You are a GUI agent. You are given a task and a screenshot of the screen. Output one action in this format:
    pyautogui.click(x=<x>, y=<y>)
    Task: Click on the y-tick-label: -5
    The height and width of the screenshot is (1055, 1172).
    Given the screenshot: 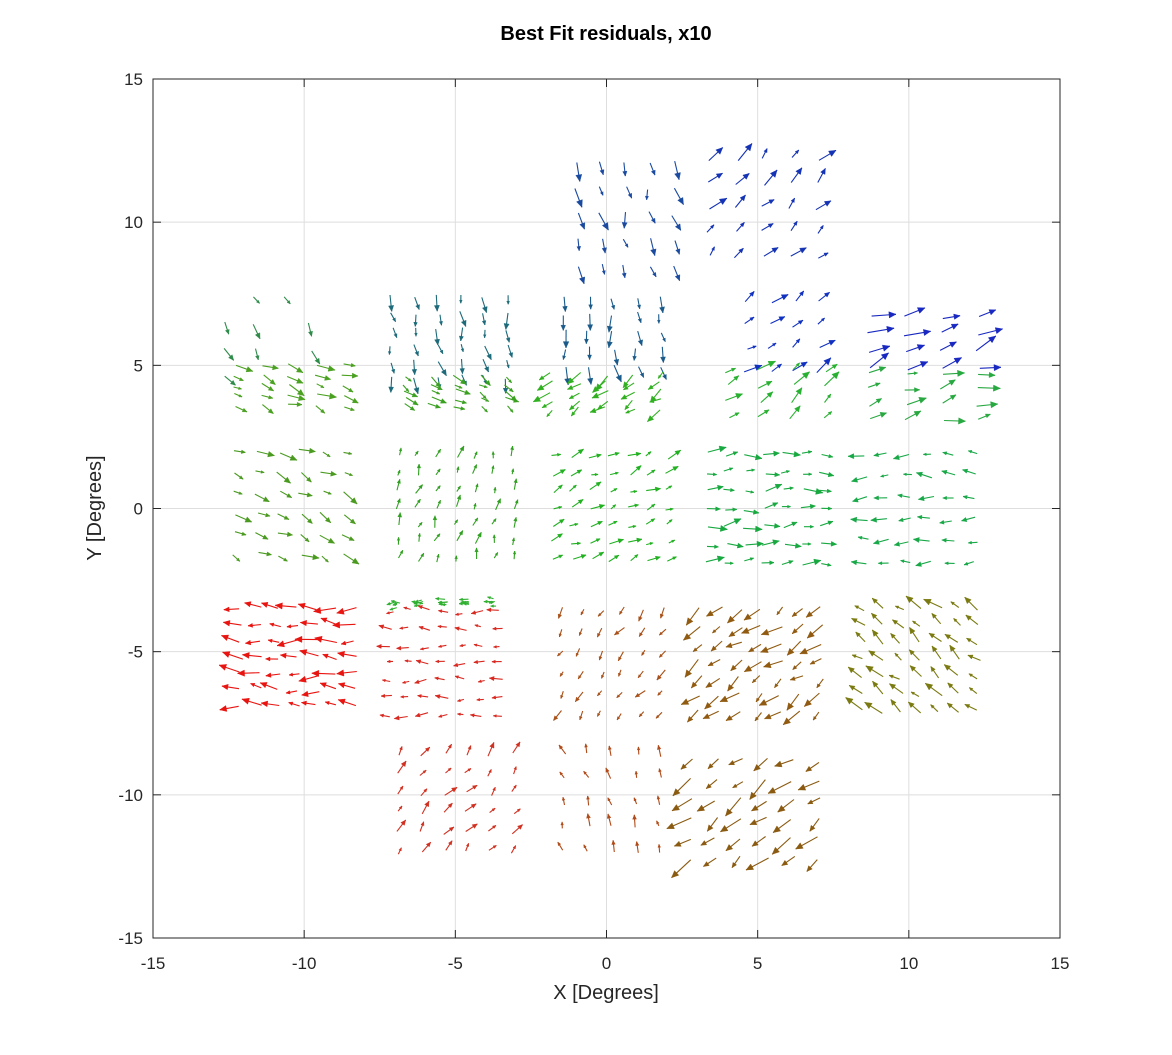 What is the action you would take?
    pyautogui.click(x=135, y=652)
    